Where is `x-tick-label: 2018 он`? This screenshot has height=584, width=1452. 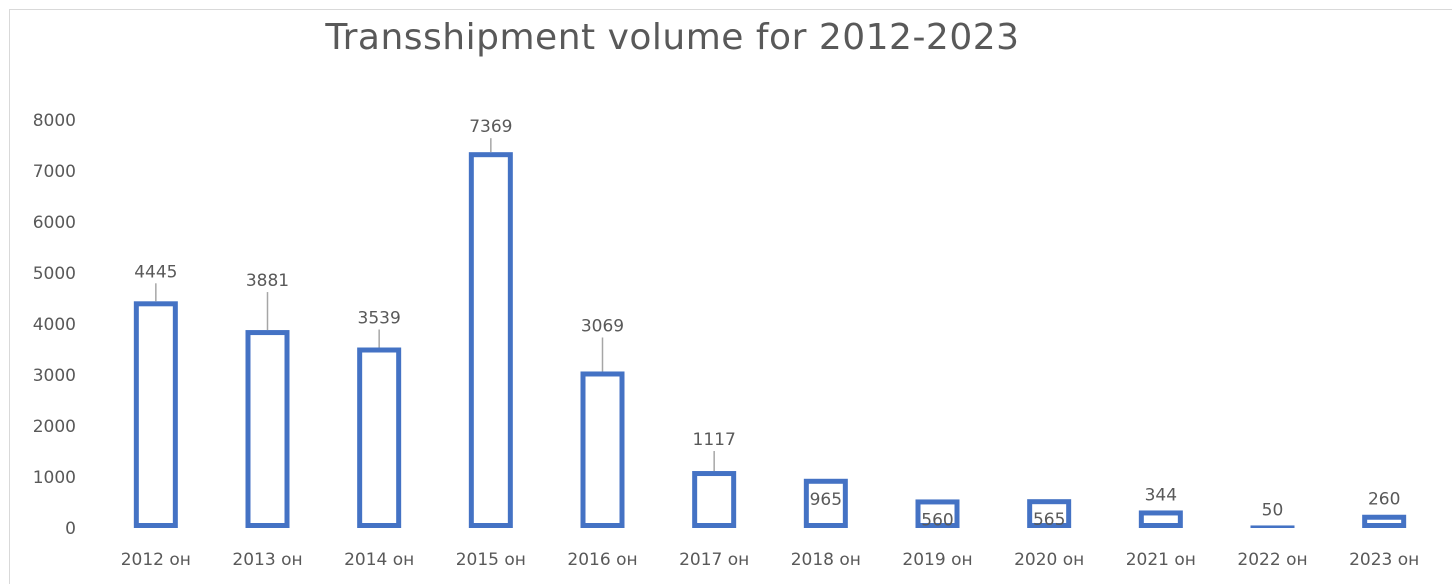
x-tick-label: 2018 он is located at coordinates (826, 560).